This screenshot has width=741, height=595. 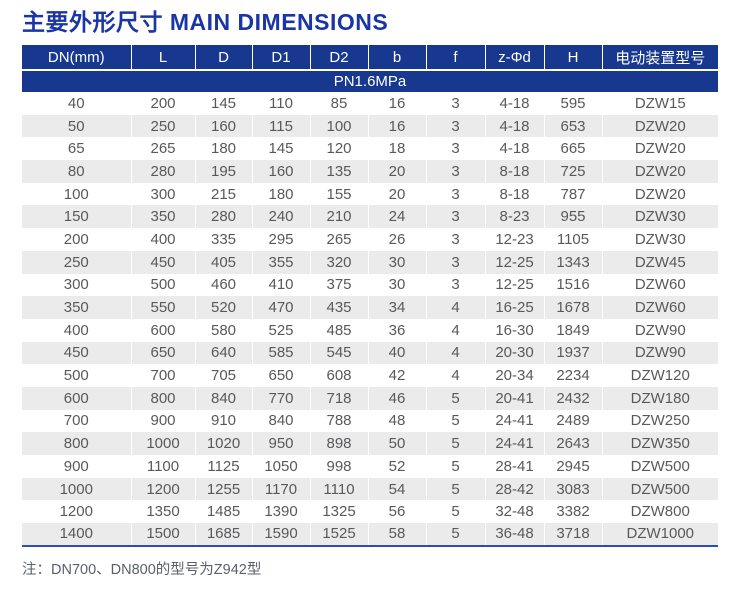 What do you see at coordinates (163, 534) in the screenshot?
I see `table-cell: 1500` at bounding box center [163, 534].